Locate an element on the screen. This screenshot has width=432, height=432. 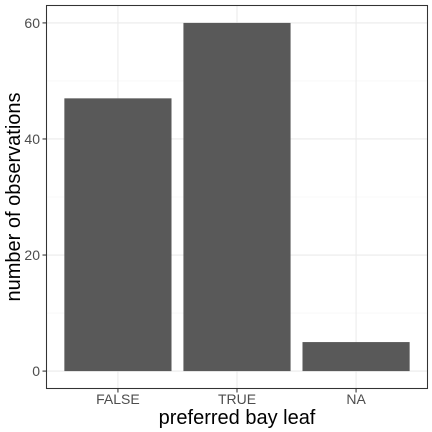
x-axis-title: preferred bay leaf is located at coordinates (237, 418).